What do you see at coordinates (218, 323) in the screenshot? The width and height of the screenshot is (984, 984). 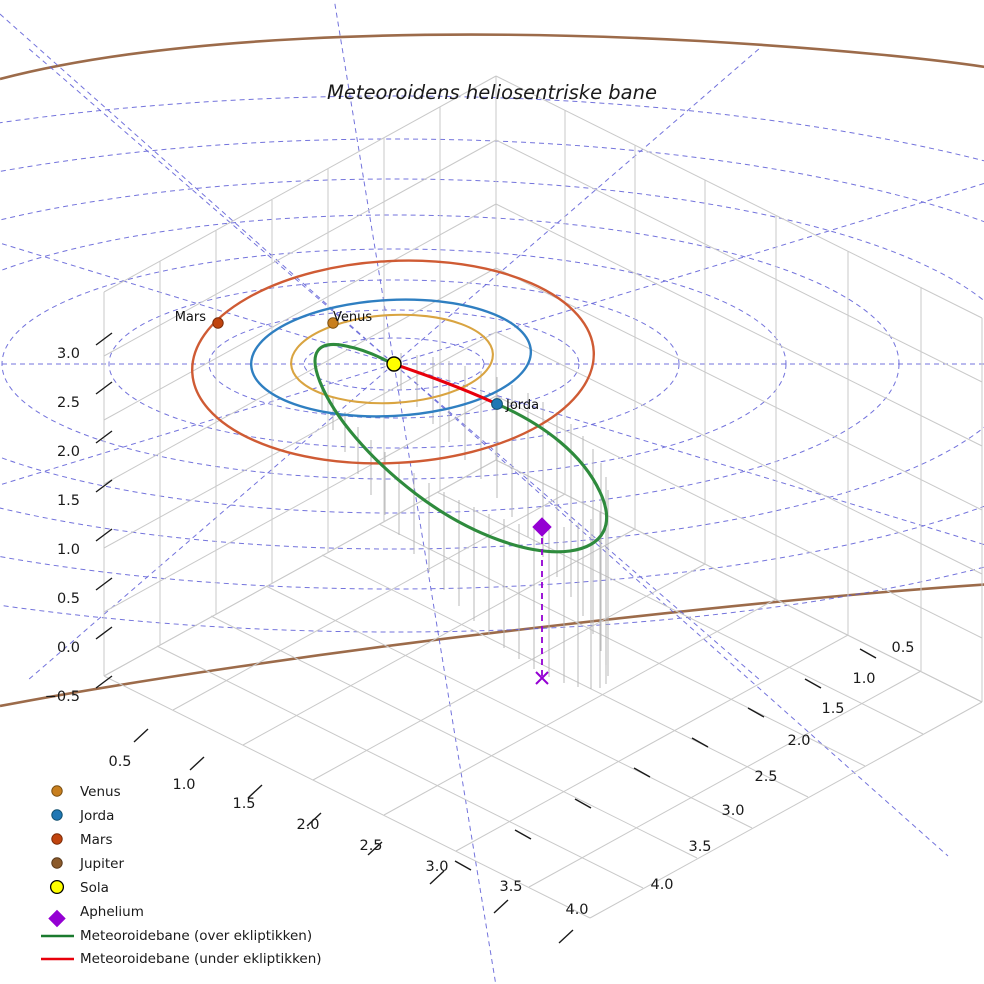 I see `mars-marker` at bounding box center [218, 323].